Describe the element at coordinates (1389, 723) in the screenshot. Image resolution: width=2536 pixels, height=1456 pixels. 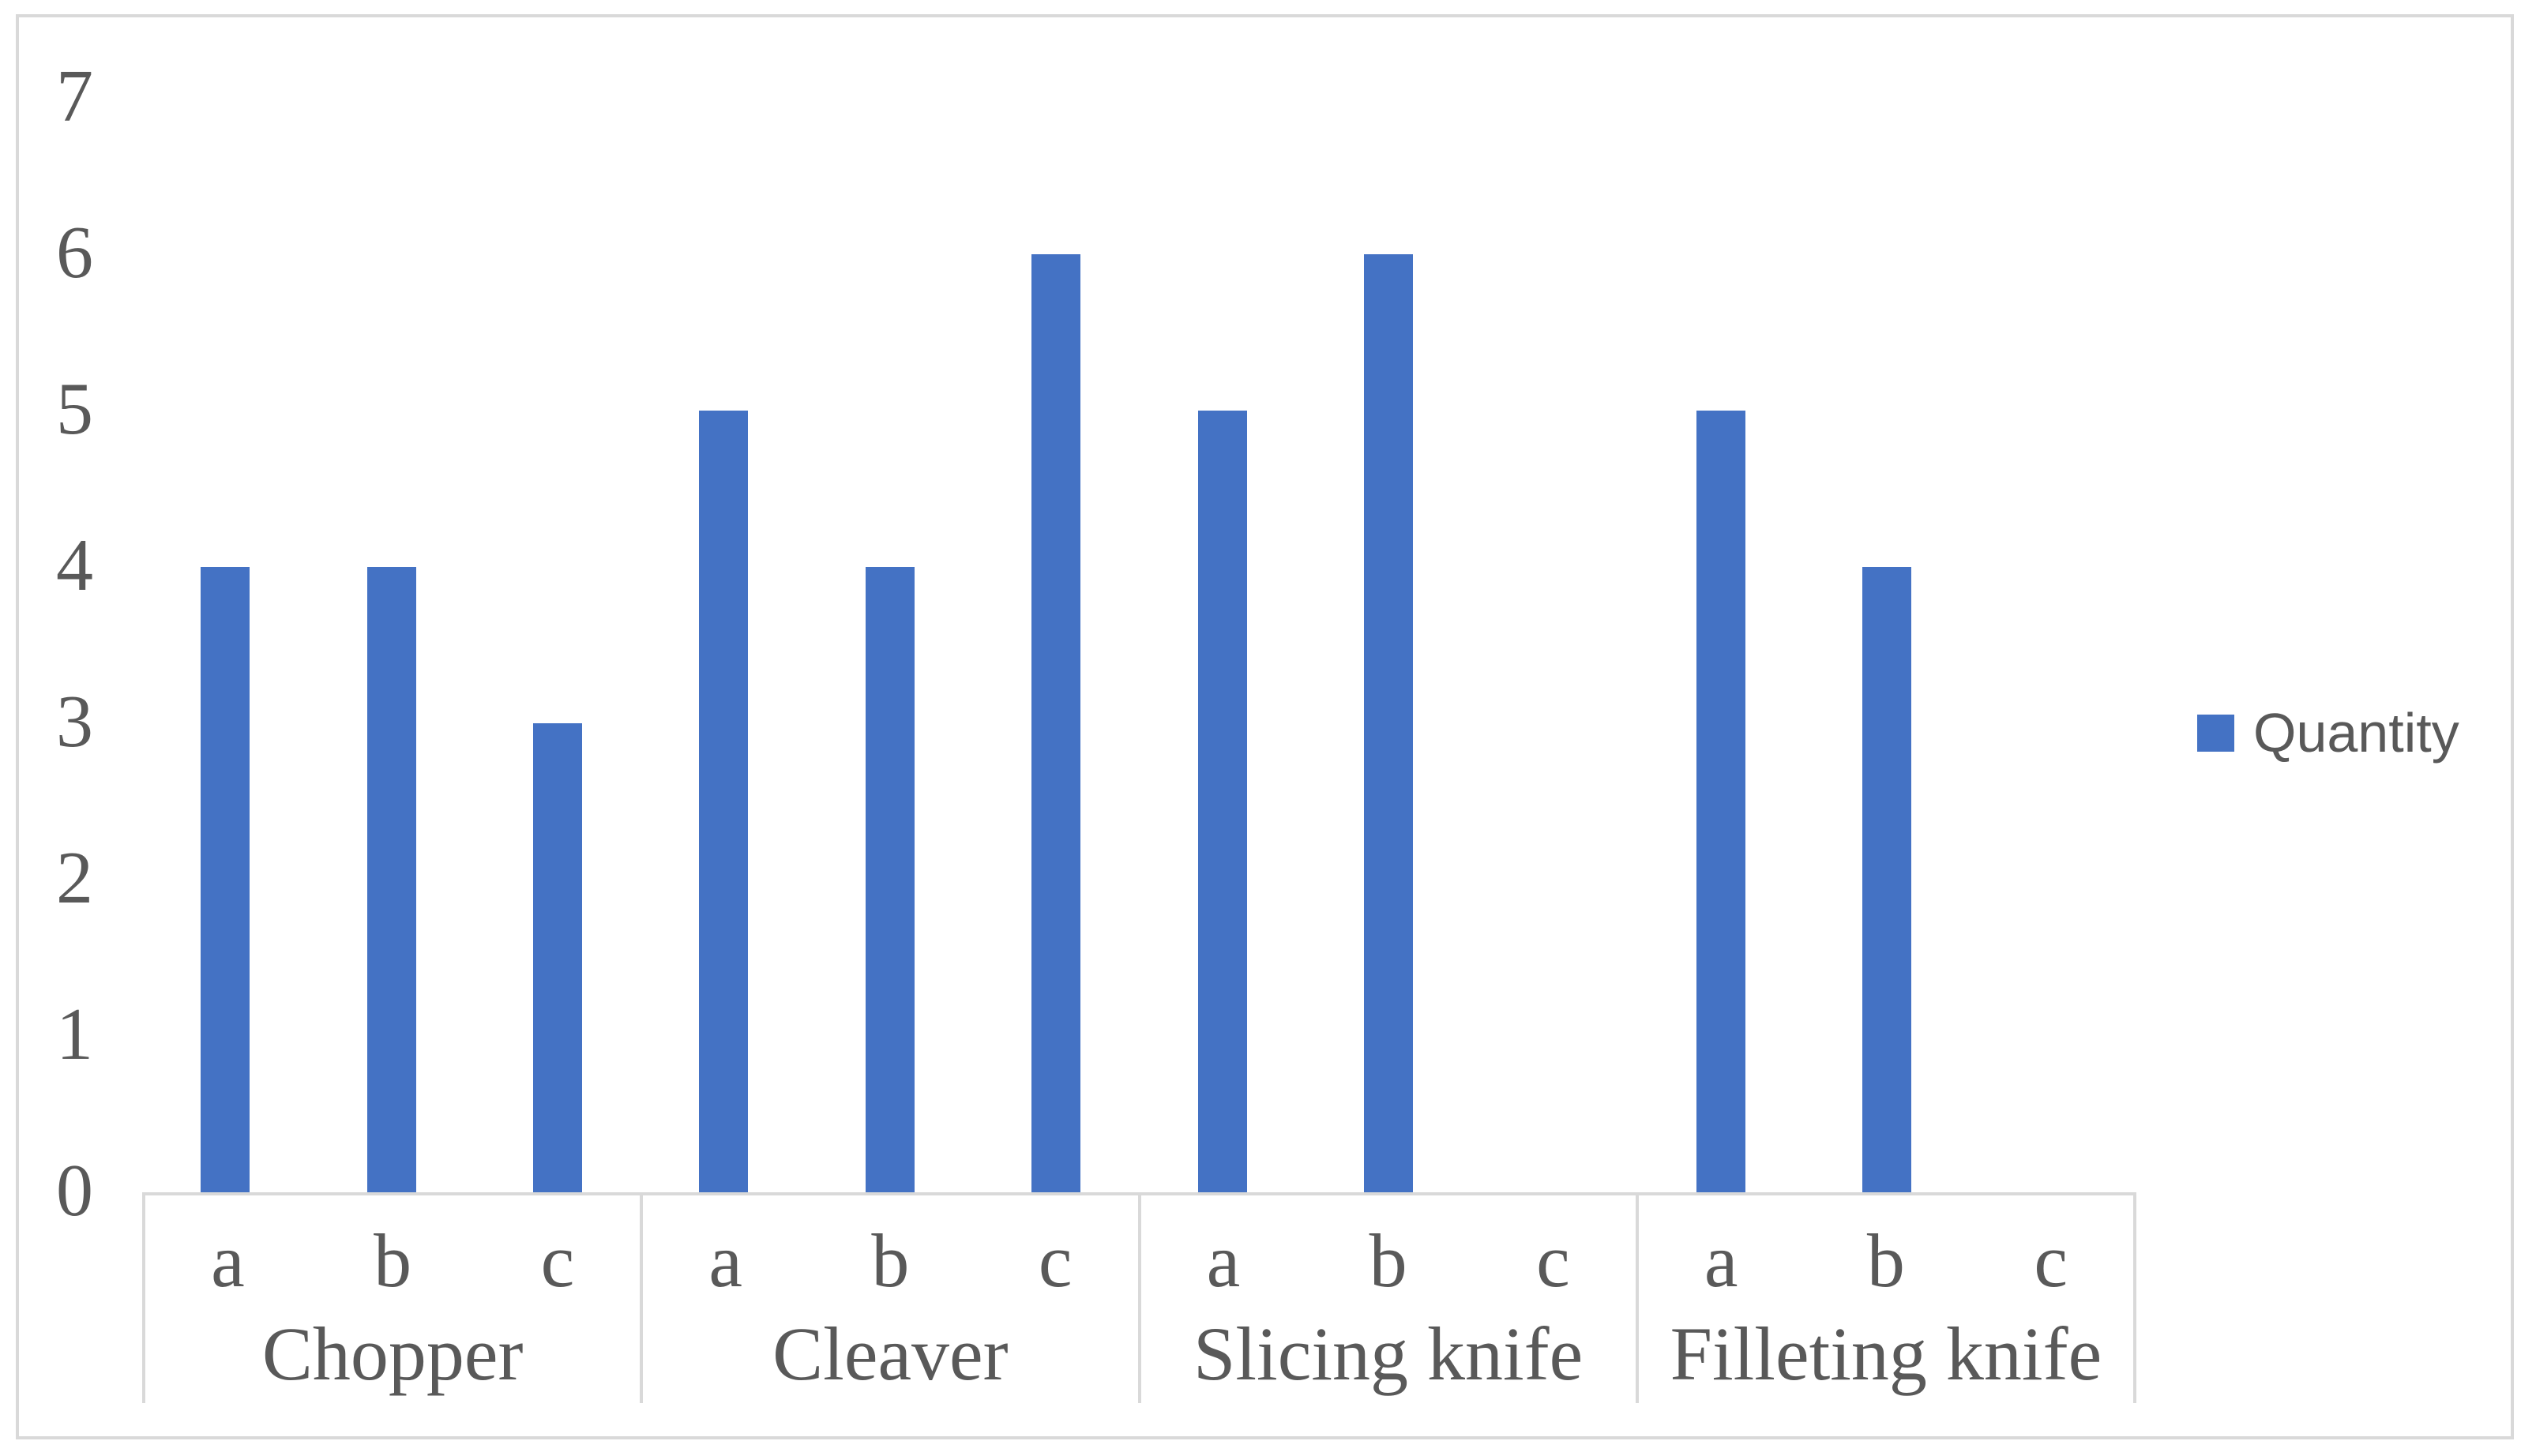
I see `bar-slicing-knife-b` at that location.